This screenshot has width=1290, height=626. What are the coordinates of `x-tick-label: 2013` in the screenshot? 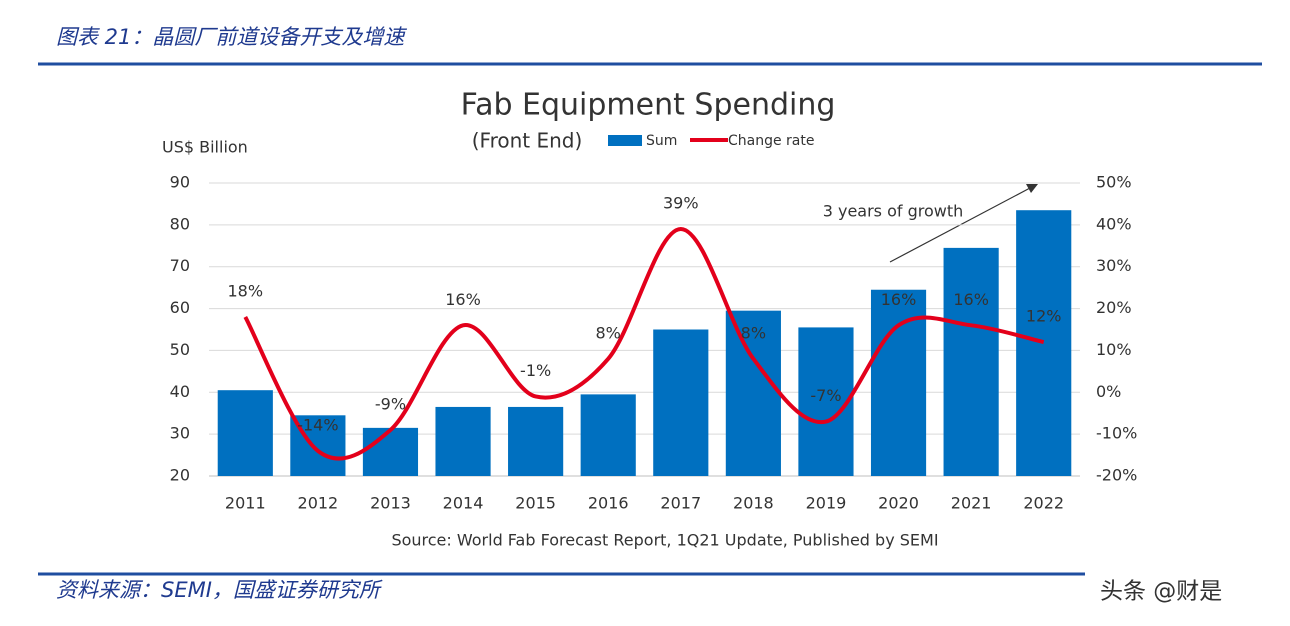 It's located at (390, 503).